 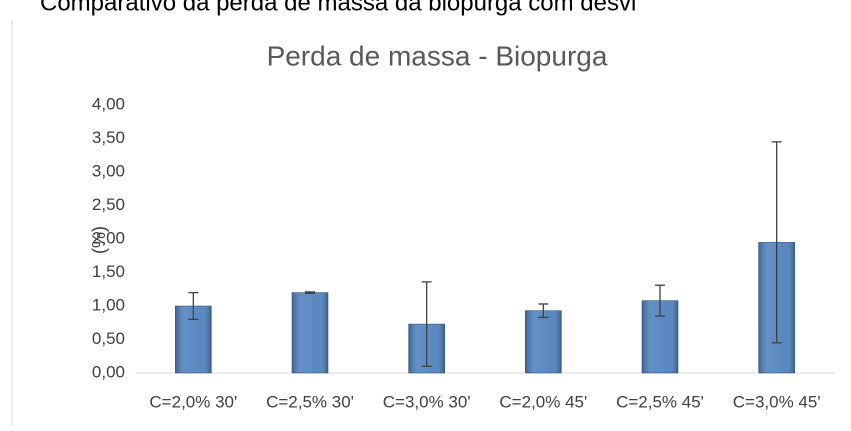 What do you see at coordinates (108, 271) in the screenshot?
I see `y-tick-label: 1,50` at bounding box center [108, 271].